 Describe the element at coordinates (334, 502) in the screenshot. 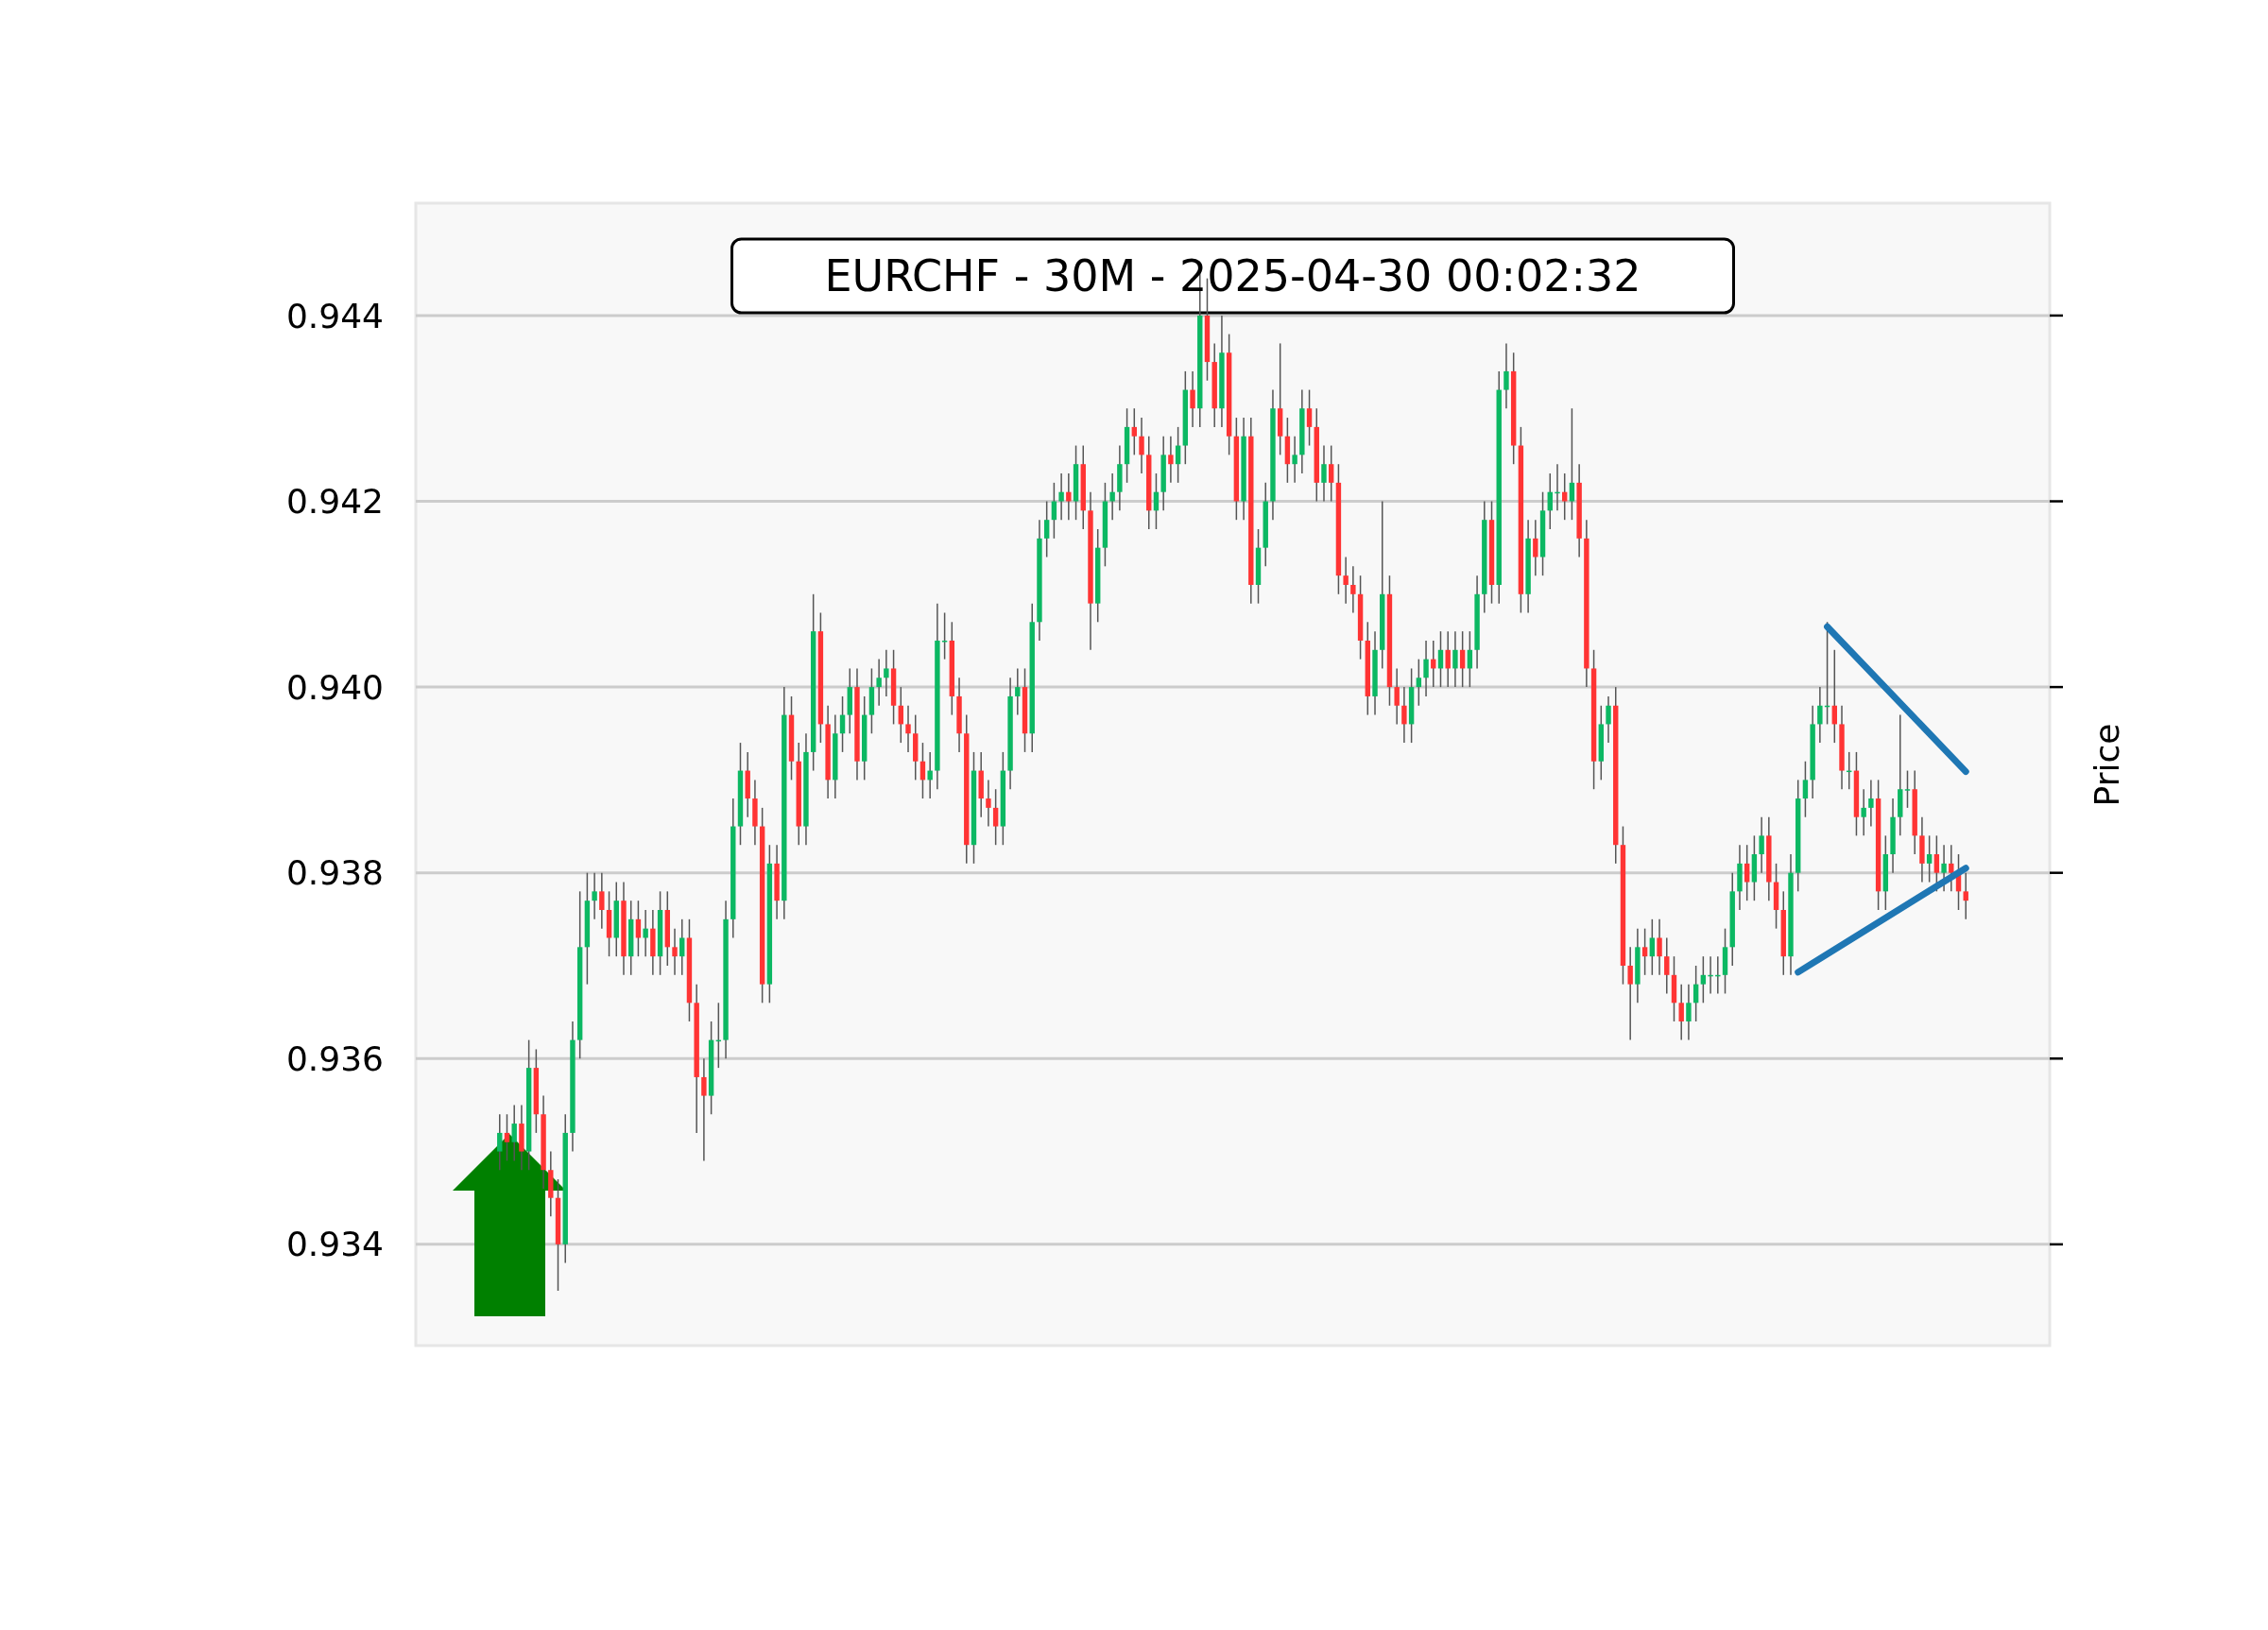

I see `y-tick-label: 0.942` at that location.